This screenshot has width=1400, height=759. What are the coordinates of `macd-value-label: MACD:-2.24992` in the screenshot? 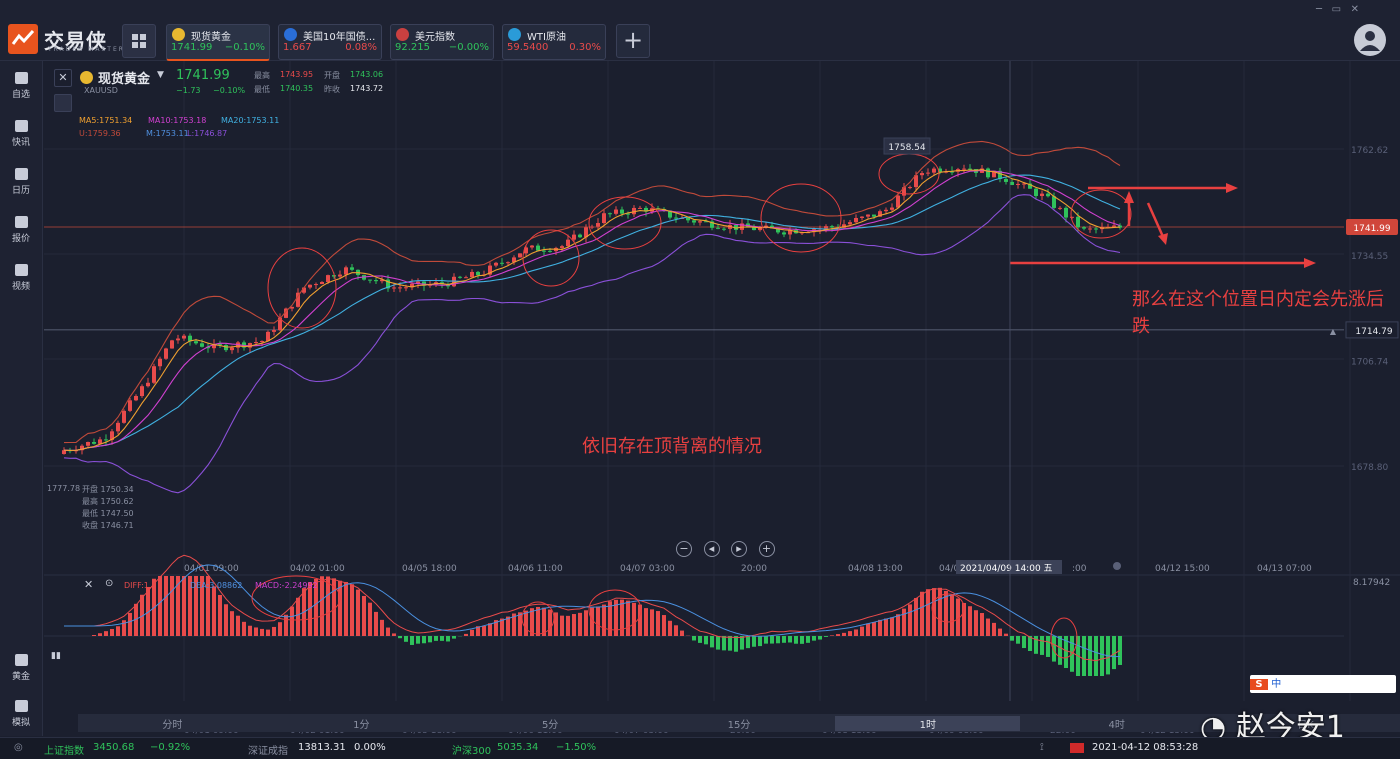 It's located at (286, 585).